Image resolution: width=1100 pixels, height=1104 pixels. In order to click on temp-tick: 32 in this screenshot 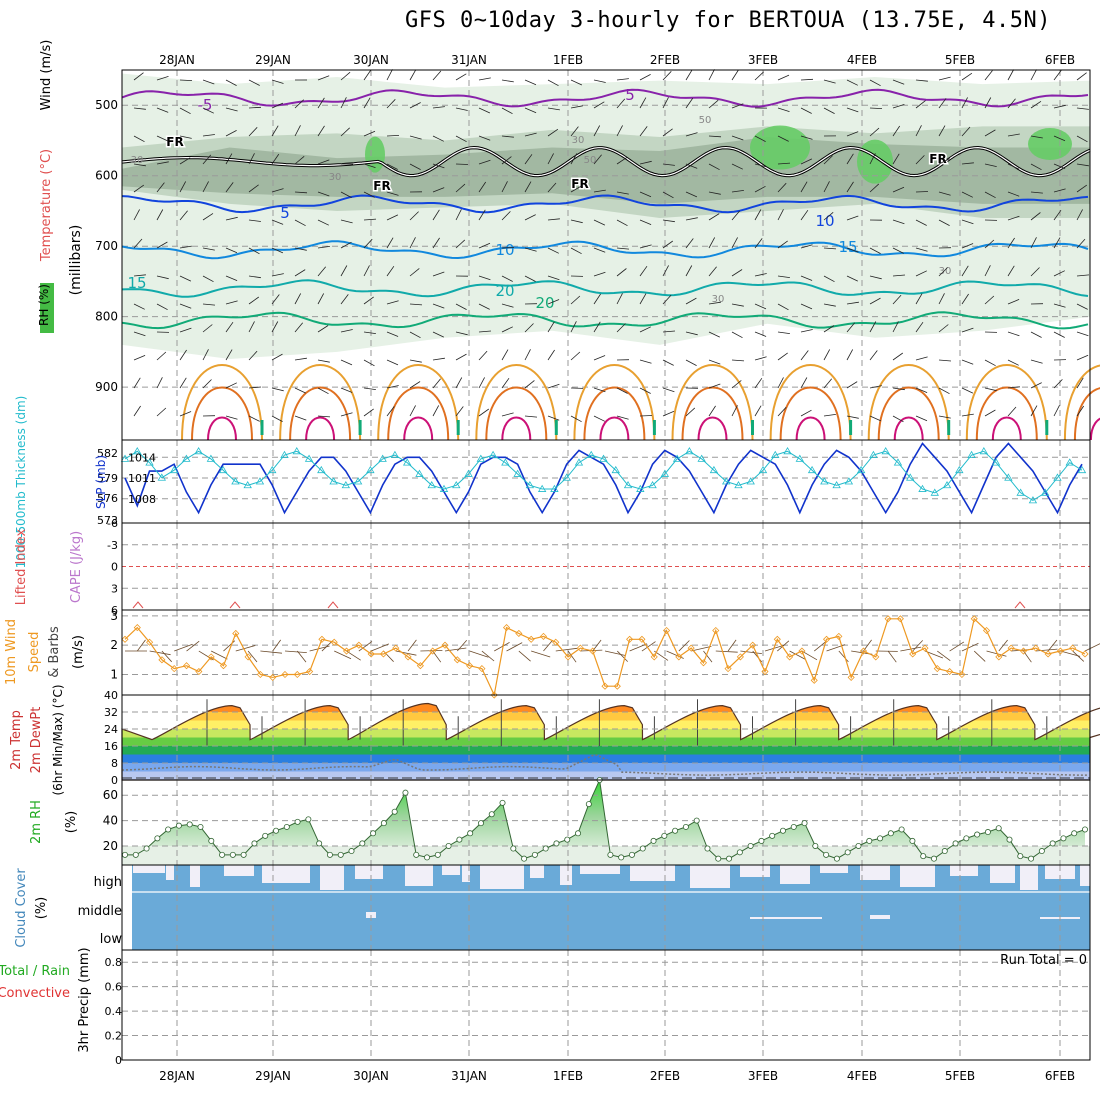, I will do `click(111, 712)`.